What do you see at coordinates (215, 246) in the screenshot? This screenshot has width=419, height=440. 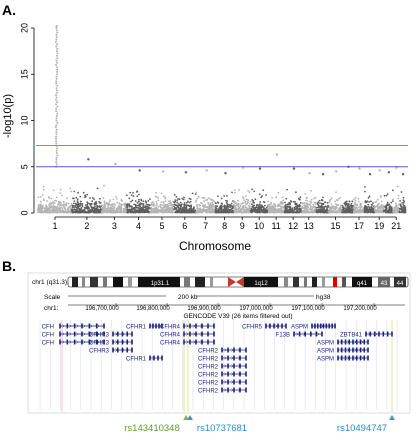 I see `x-axis-label: Chromosome` at bounding box center [215, 246].